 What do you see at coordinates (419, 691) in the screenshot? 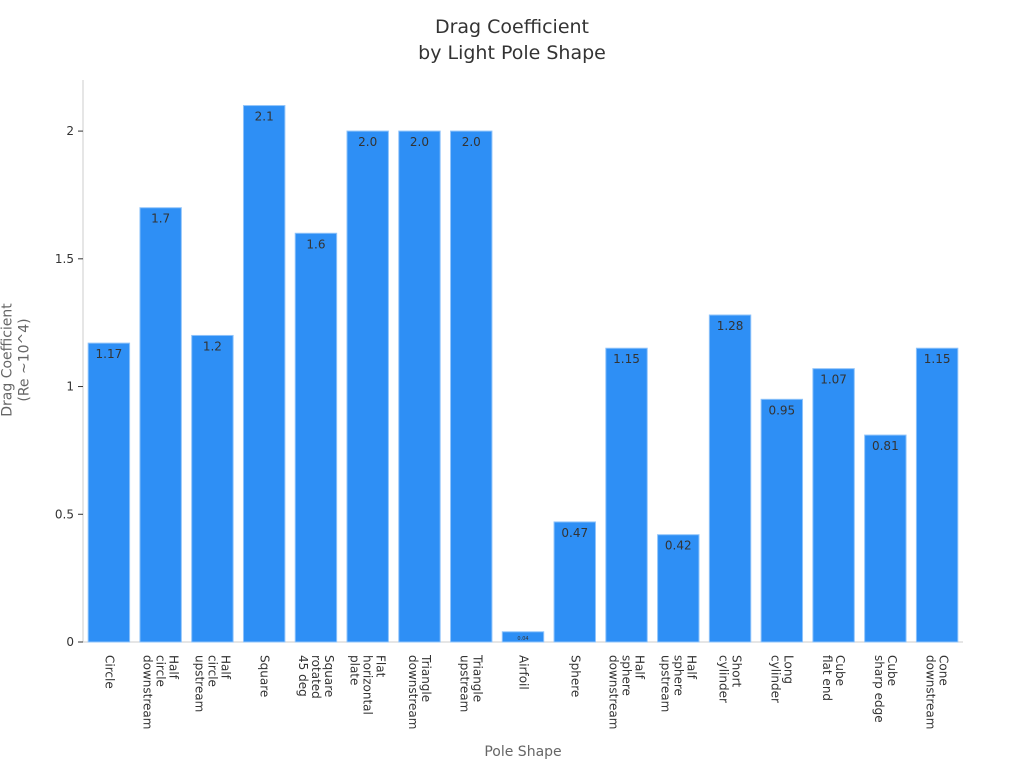
I see `x-tick-label: Triangledownstream` at bounding box center [419, 691].